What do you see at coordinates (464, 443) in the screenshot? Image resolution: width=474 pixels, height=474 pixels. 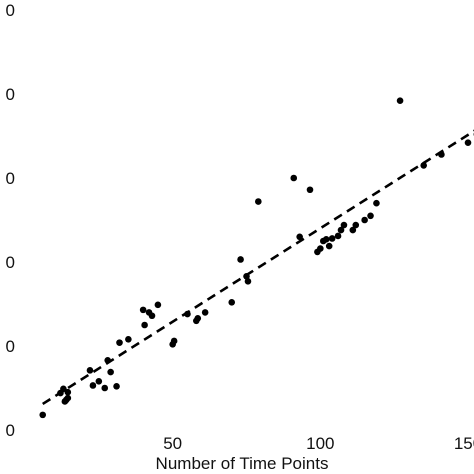 I see `x-tick-label: 150` at bounding box center [464, 443].